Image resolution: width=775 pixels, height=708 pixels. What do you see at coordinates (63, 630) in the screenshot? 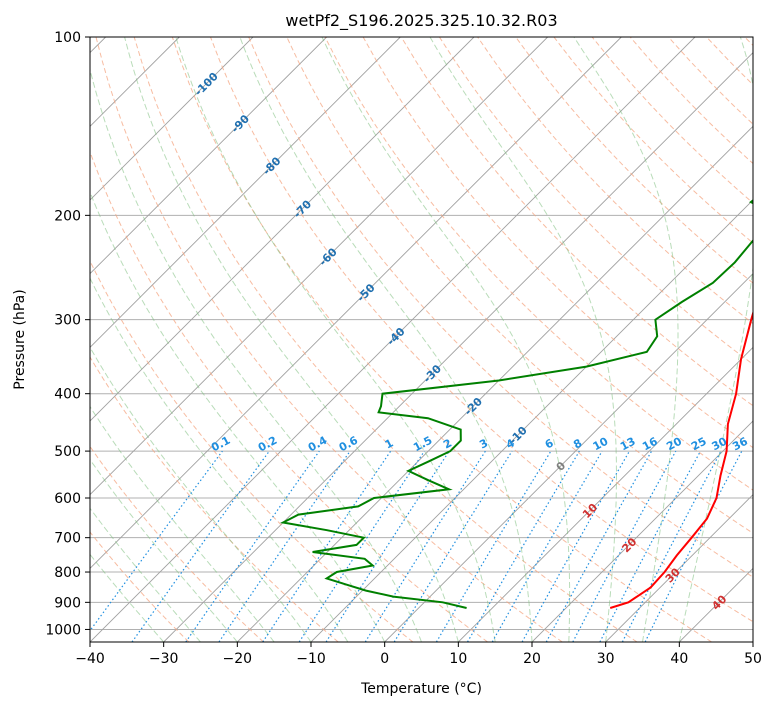
I see `y-tick-label: 1000` at bounding box center [63, 630].